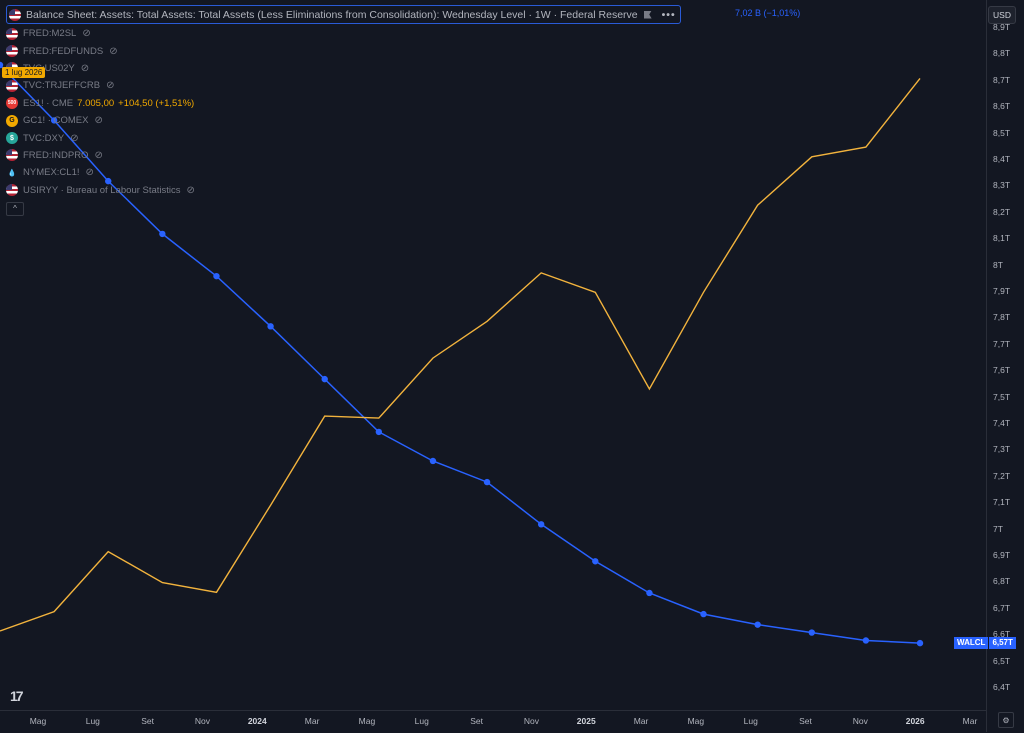 The height and width of the screenshot is (733, 1024). What do you see at coordinates (343, 172) in the screenshot?
I see `legend-row: 💧 NYMEX:CL1! ⊘` at bounding box center [343, 172].